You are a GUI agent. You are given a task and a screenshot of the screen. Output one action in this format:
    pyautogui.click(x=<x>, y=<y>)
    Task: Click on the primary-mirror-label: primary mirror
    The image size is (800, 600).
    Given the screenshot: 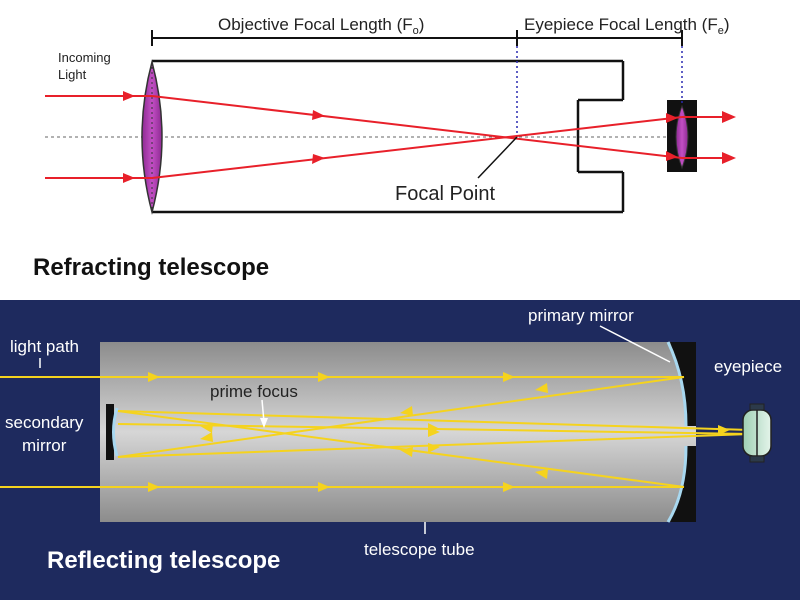 What is the action you would take?
    pyautogui.click(x=581, y=315)
    